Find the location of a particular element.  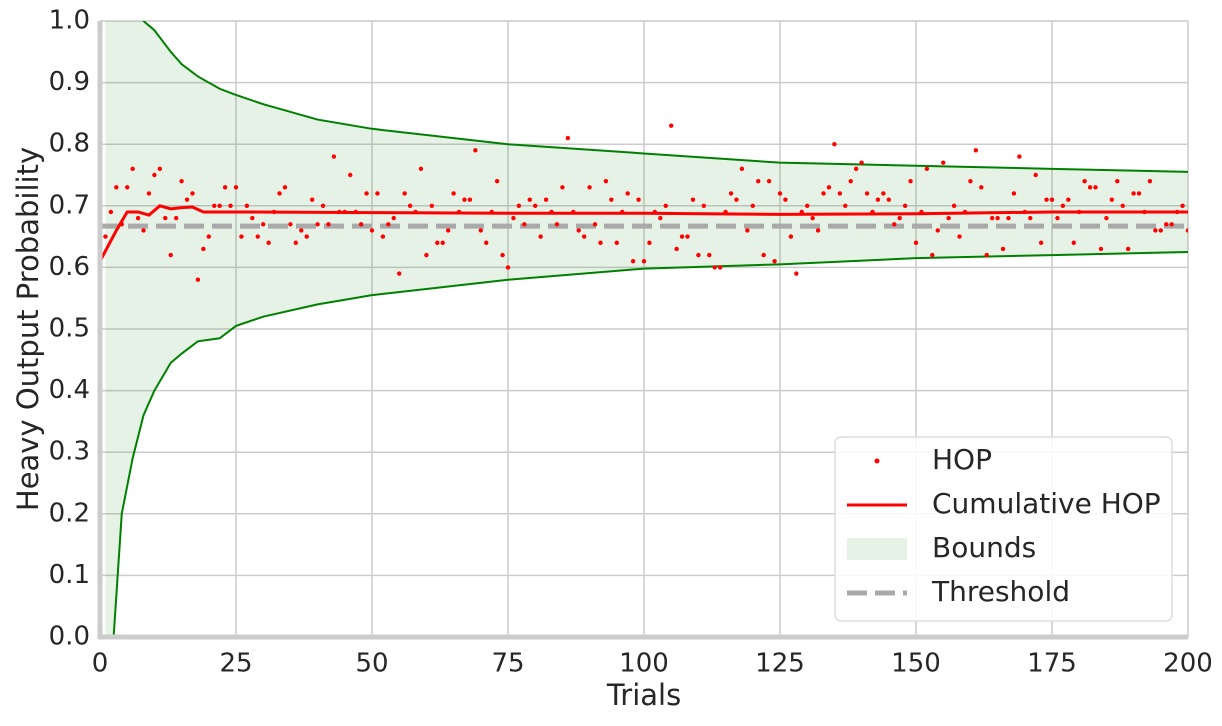

x-tick-label: 50 is located at coordinates (371, 664).